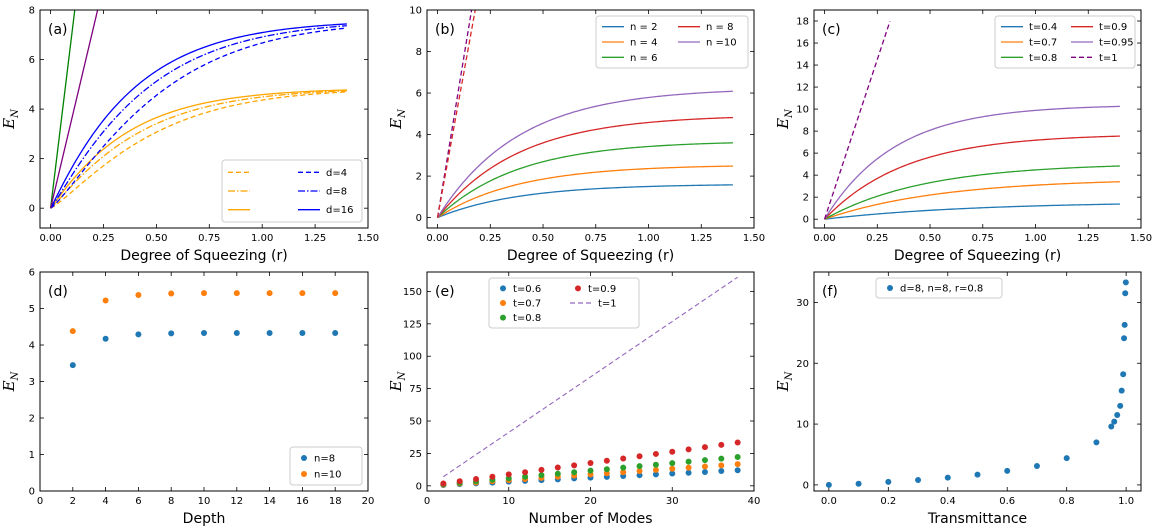  I want to click on series-line-n4, so click(585, 192).